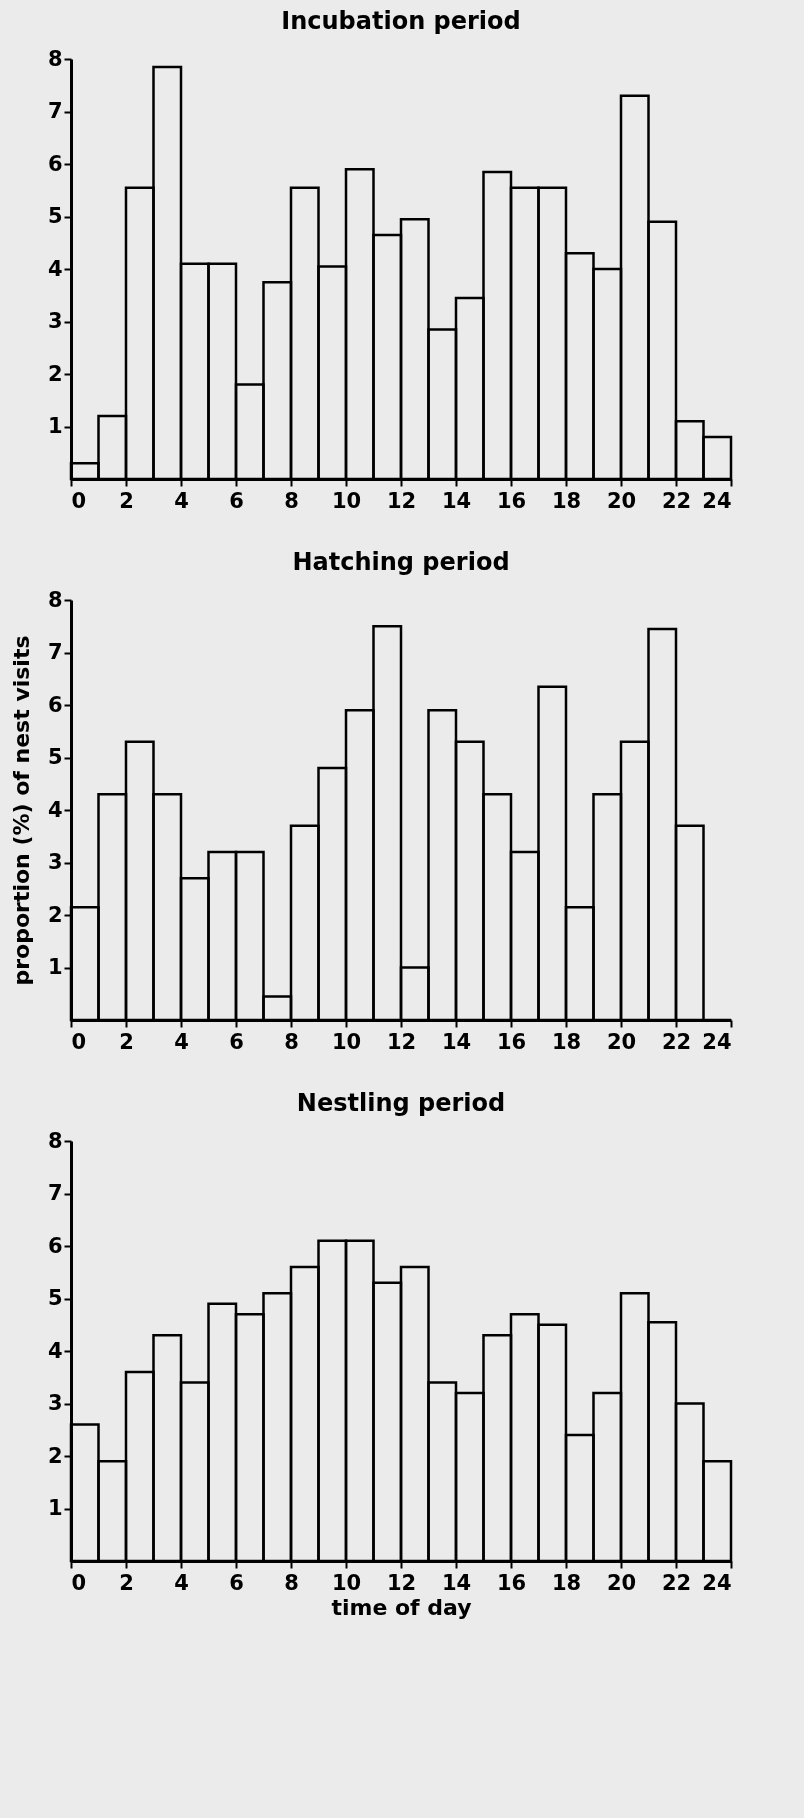  I want to click on chart-title: Nestling period, so click(401, 1103).